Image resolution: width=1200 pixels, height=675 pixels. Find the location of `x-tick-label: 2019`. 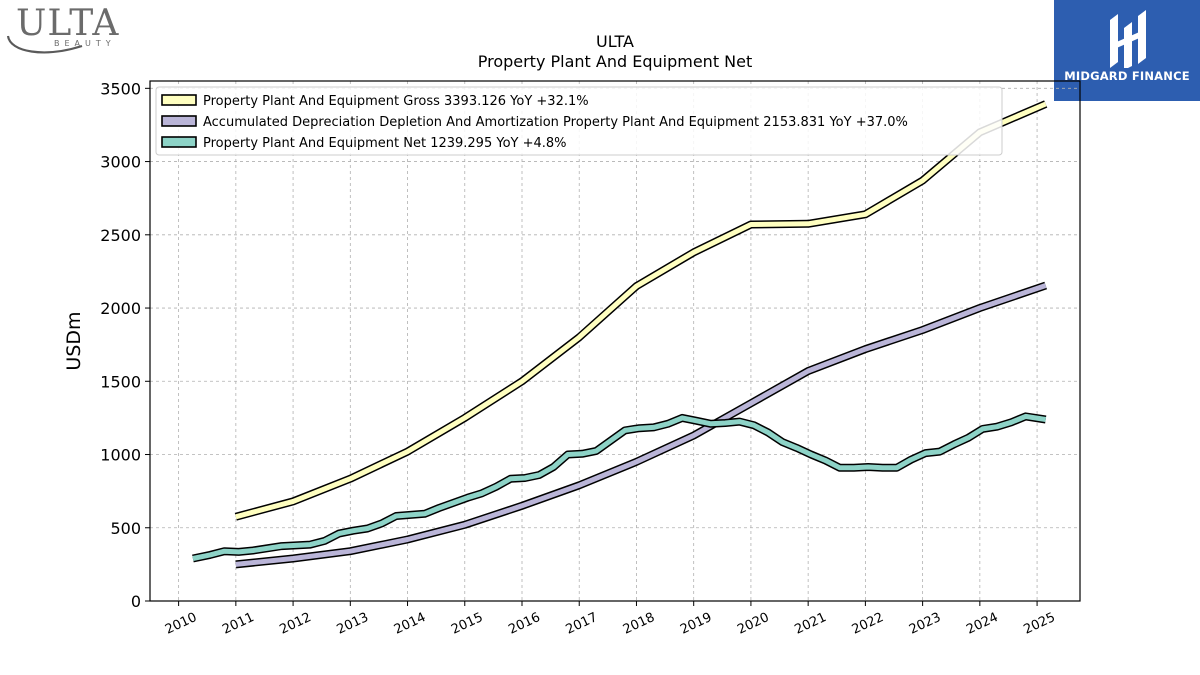

x-tick-label: 2019 is located at coordinates (696, 624).